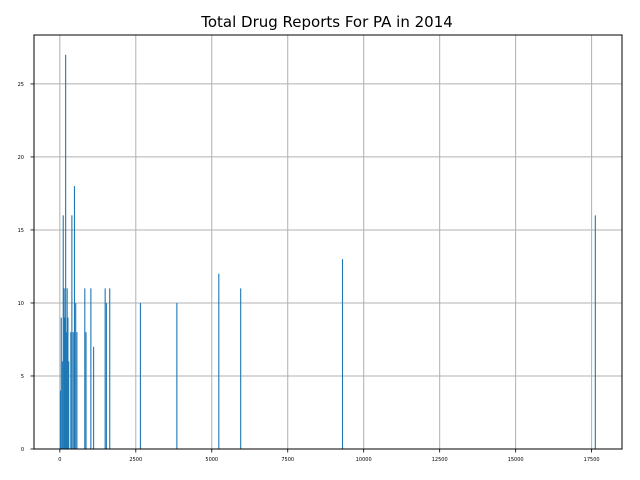 Image resolution: width=640 pixels, height=480 pixels. What do you see at coordinates (329, 456) in the screenshot?
I see `x-axis: 0 2500 5000 7500 10000 12500 15000 17500` at bounding box center [329, 456].